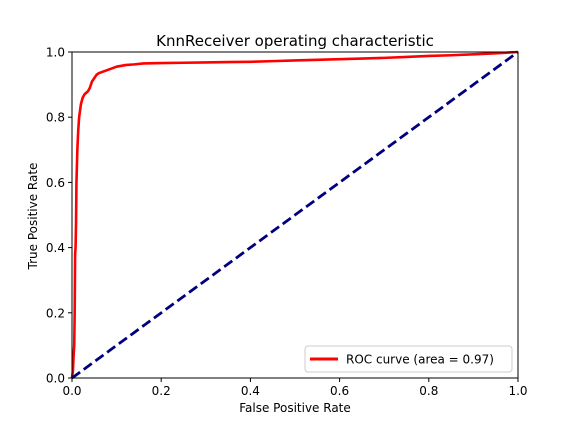 Image resolution: width=576 pixels, height=436 pixels. I want to click on y-tick-label: 0.6, so click(55, 183).